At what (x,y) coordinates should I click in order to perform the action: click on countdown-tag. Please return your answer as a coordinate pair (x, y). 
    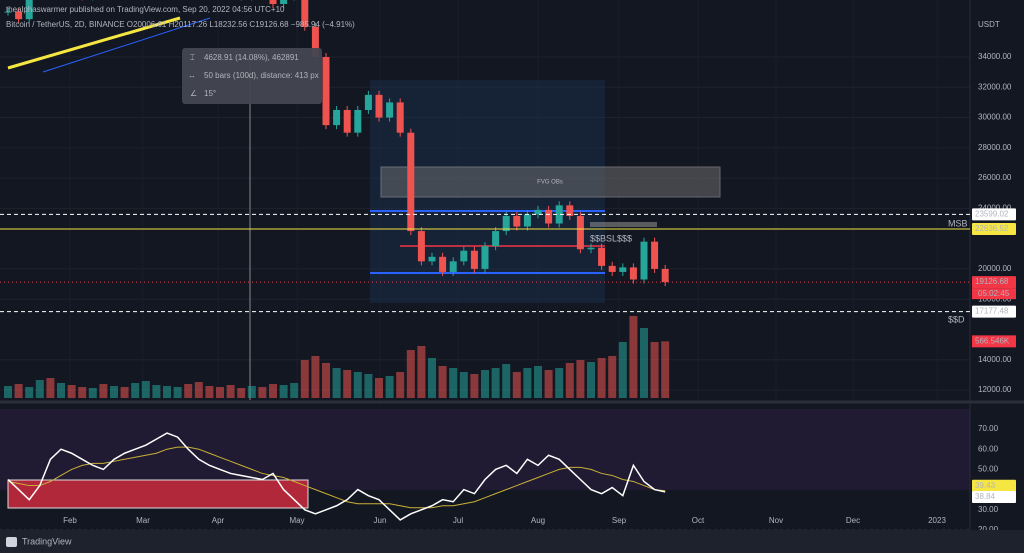
    Looking at the image, I should click on (994, 294).